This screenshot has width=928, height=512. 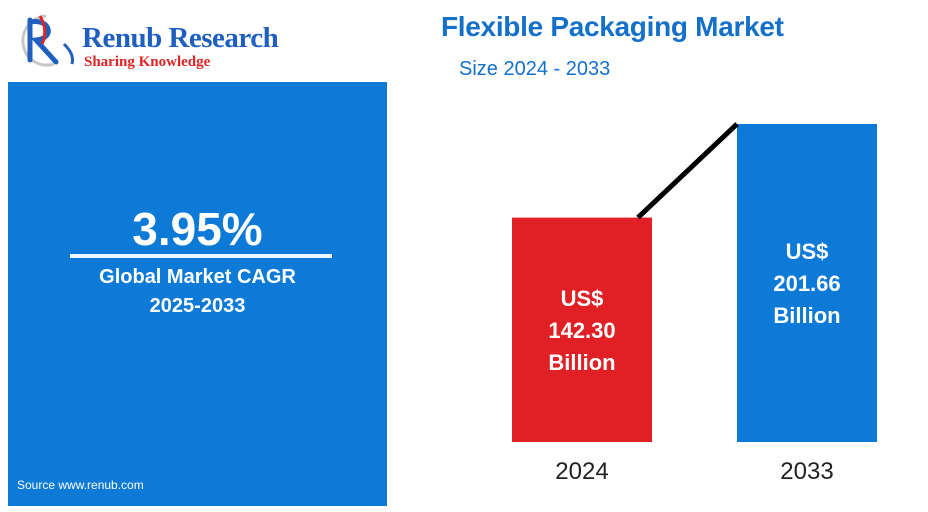 I want to click on cagr-value: 3.95%, so click(x=197, y=229).